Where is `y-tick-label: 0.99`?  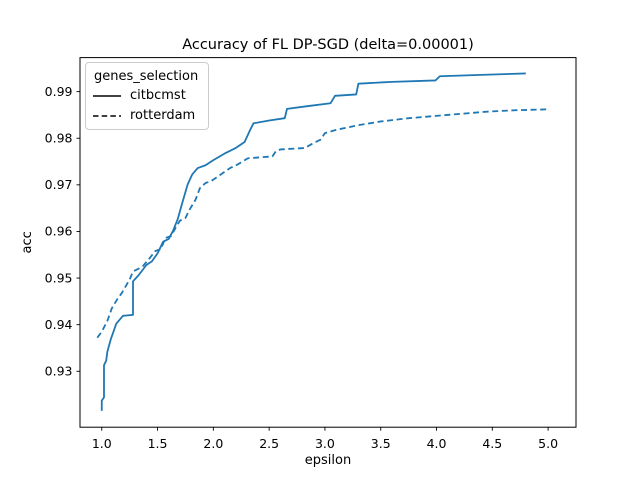 y-tick-label: 0.99 is located at coordinates (59, 91).